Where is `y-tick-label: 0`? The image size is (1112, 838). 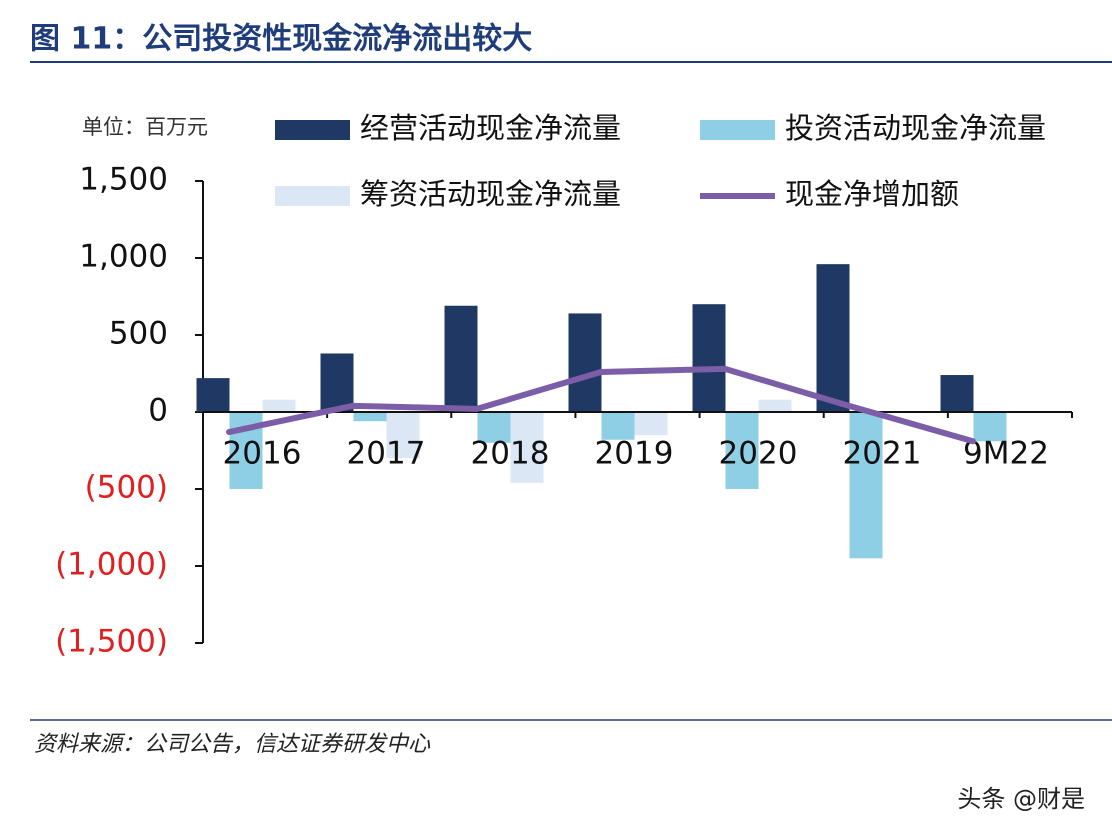 y-tick-label: 0 is located at coordinates (158, 411).